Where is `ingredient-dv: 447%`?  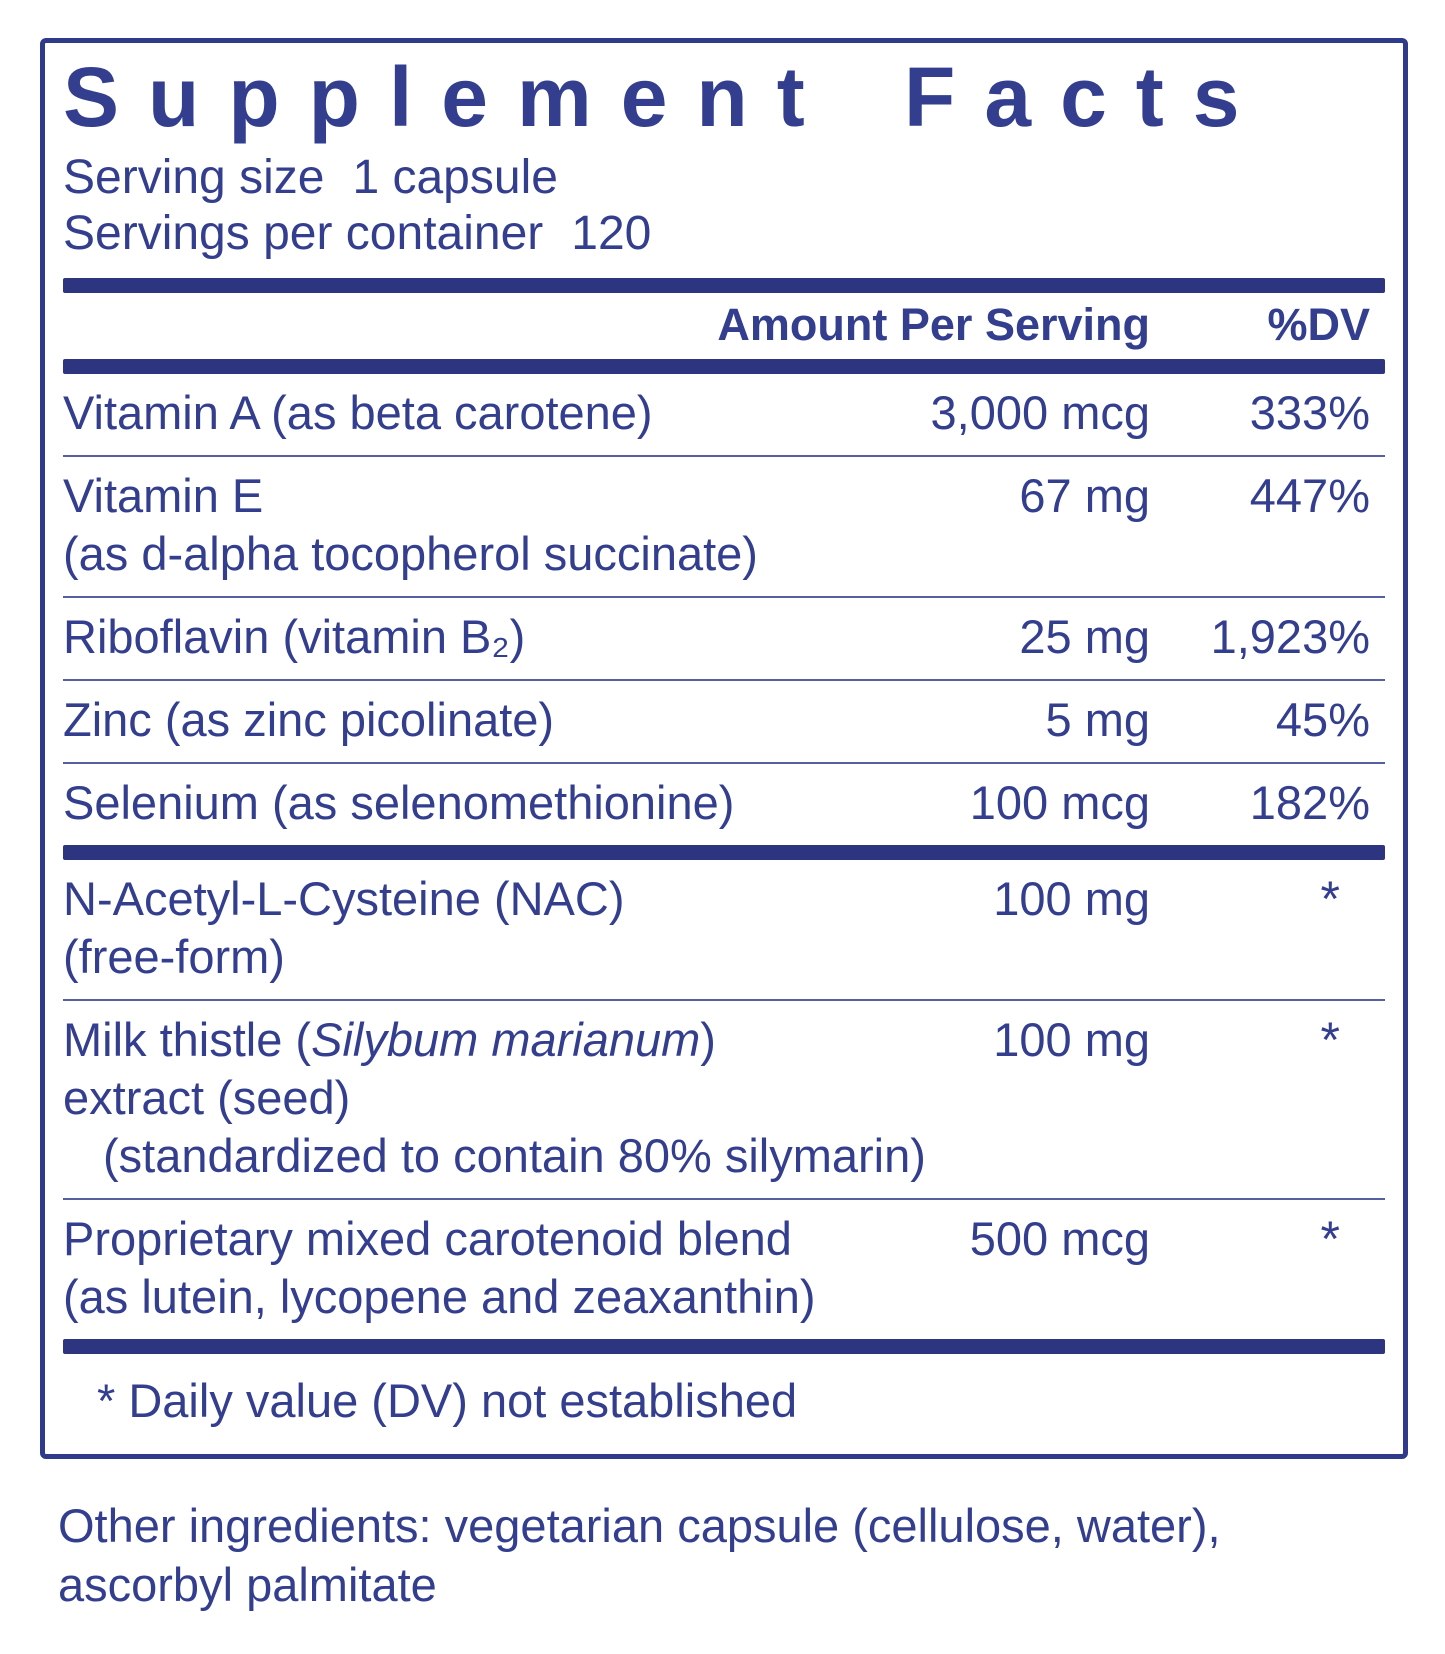
ingredient-dv: 447% is located at coordinates (1309, 496).